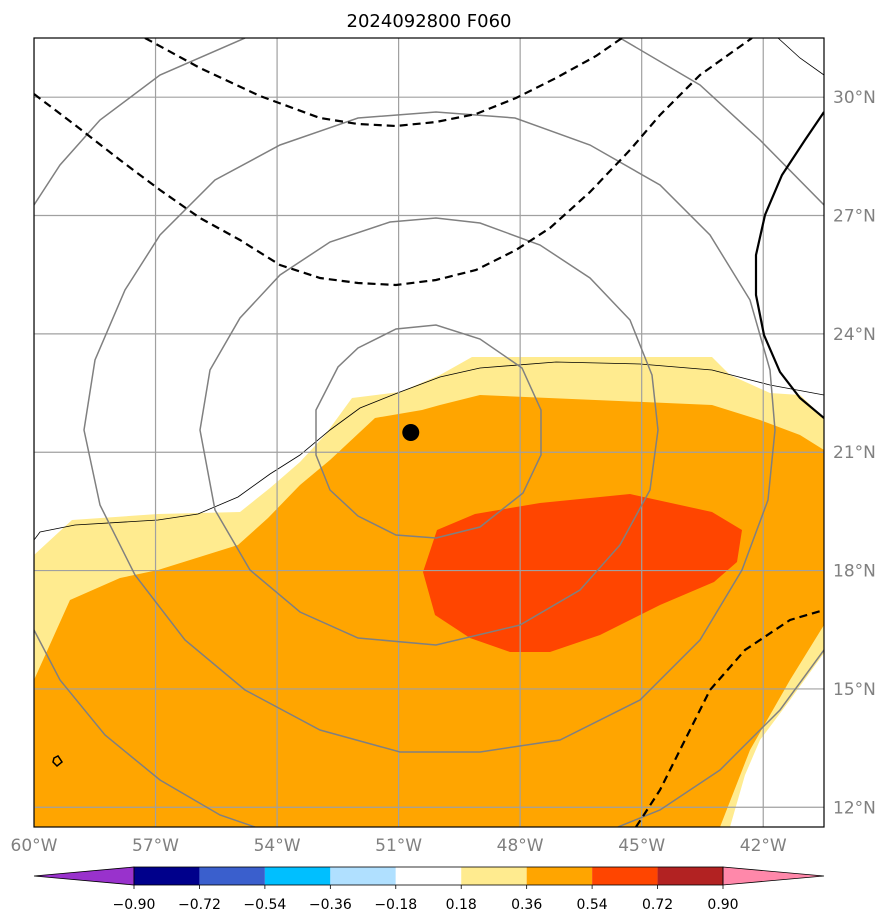  What do you see at coordinates (526, 905) in the screenshot?
I see `colorbar-tick-label: 0.36` at bounding box center [526, 905].